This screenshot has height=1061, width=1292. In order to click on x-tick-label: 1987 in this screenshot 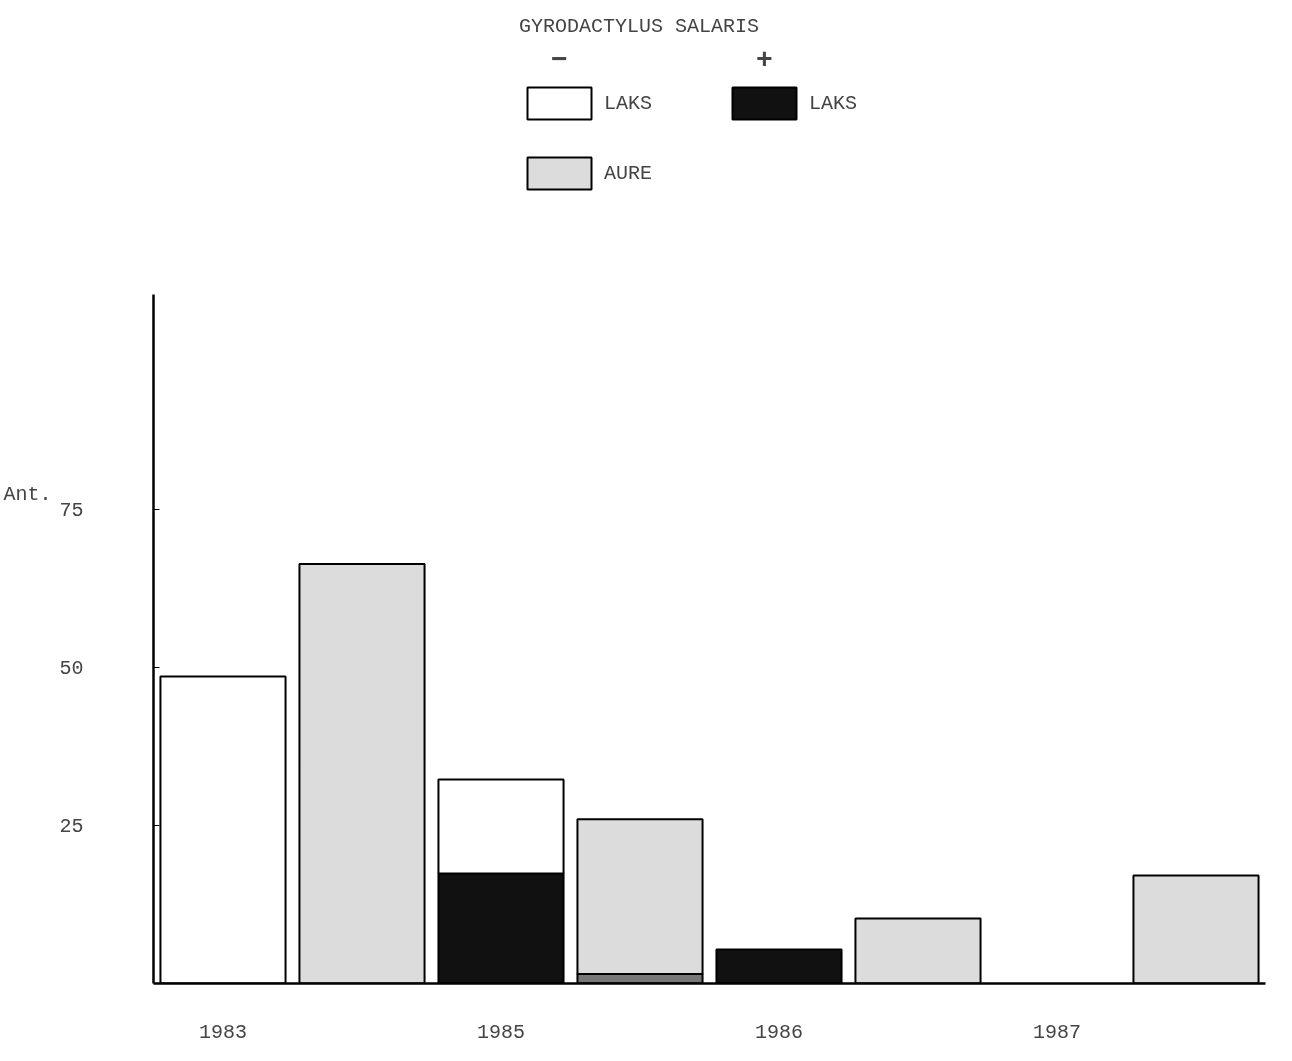, I will do `click(1057, 1032)`.